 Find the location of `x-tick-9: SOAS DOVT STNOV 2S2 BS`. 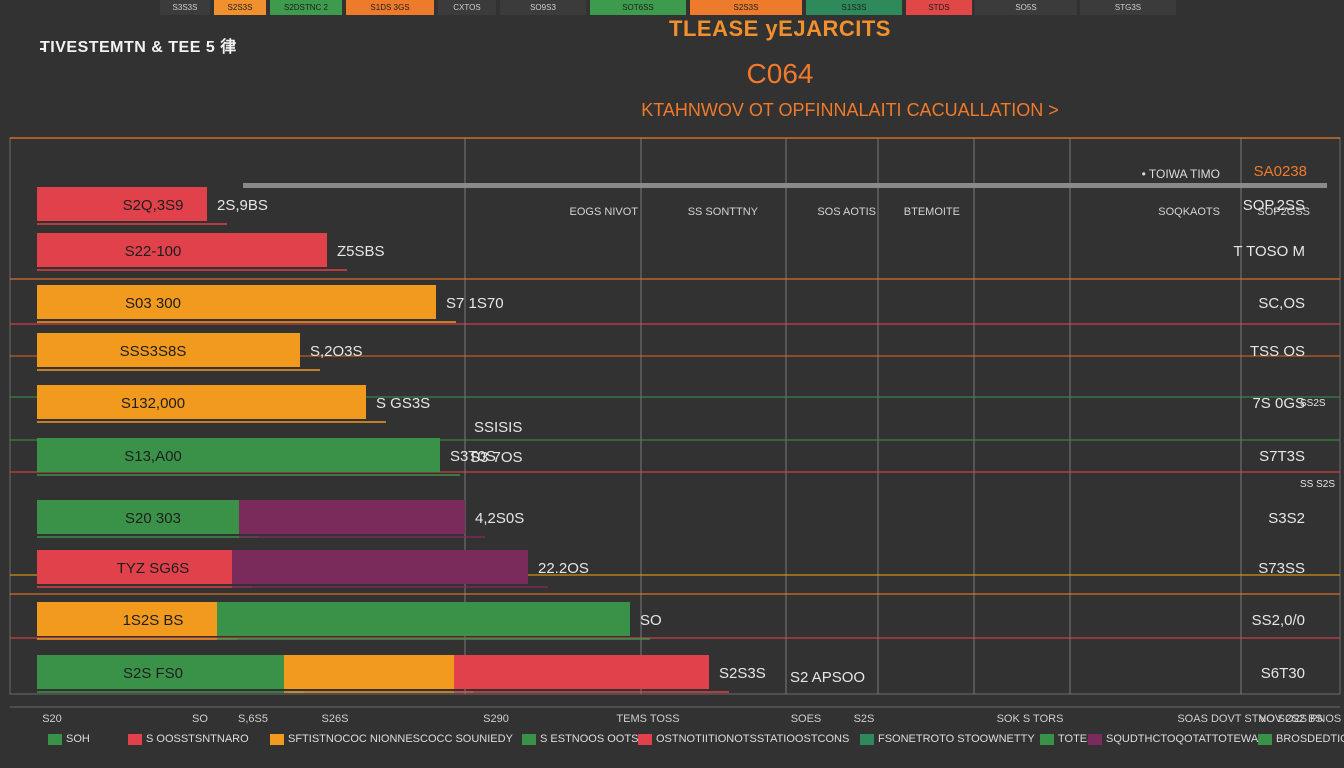

x-tick-9: SOAS DOVT STNOV 2S2 BS is located at coordinates (1249, 719).